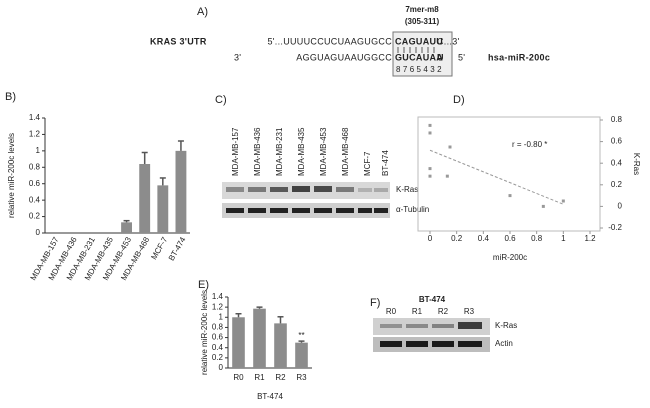 This screenshot has height=408, width=650. I want to click on x-tick-label: 1.2, so click(590, 238).